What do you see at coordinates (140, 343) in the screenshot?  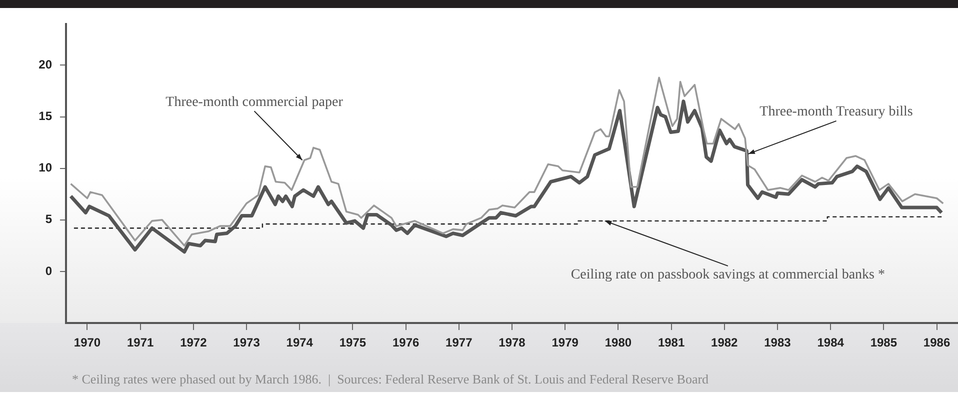 I see `x-tick-label: 1971` at bounding box center [140, 343].